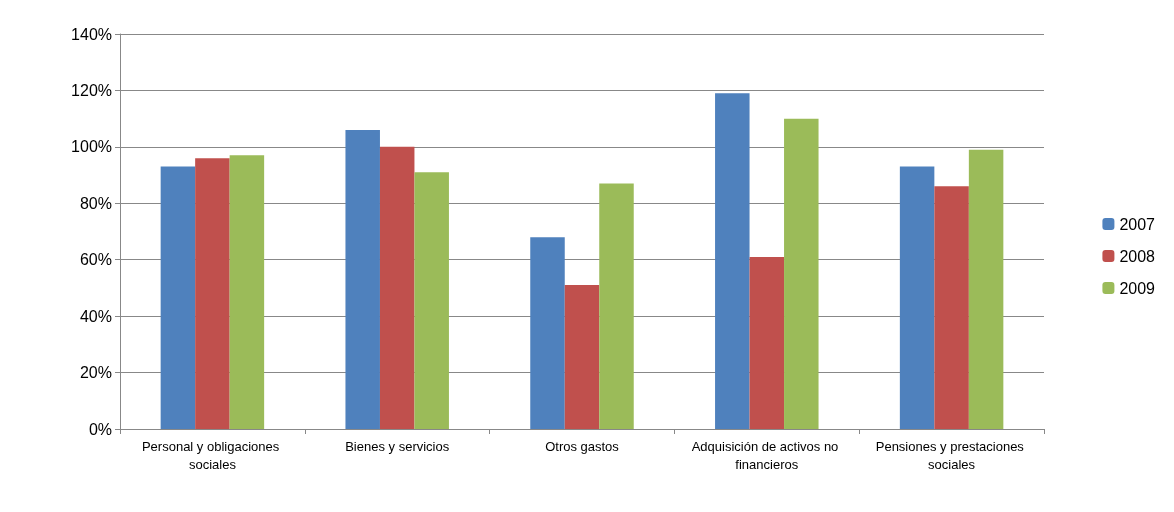 The image size is (1174, 512). Describe the element at coordinates (951, 455) in the screenshot. I see `x-tick-label: Pensiones y prestaciones sociales` at that location.